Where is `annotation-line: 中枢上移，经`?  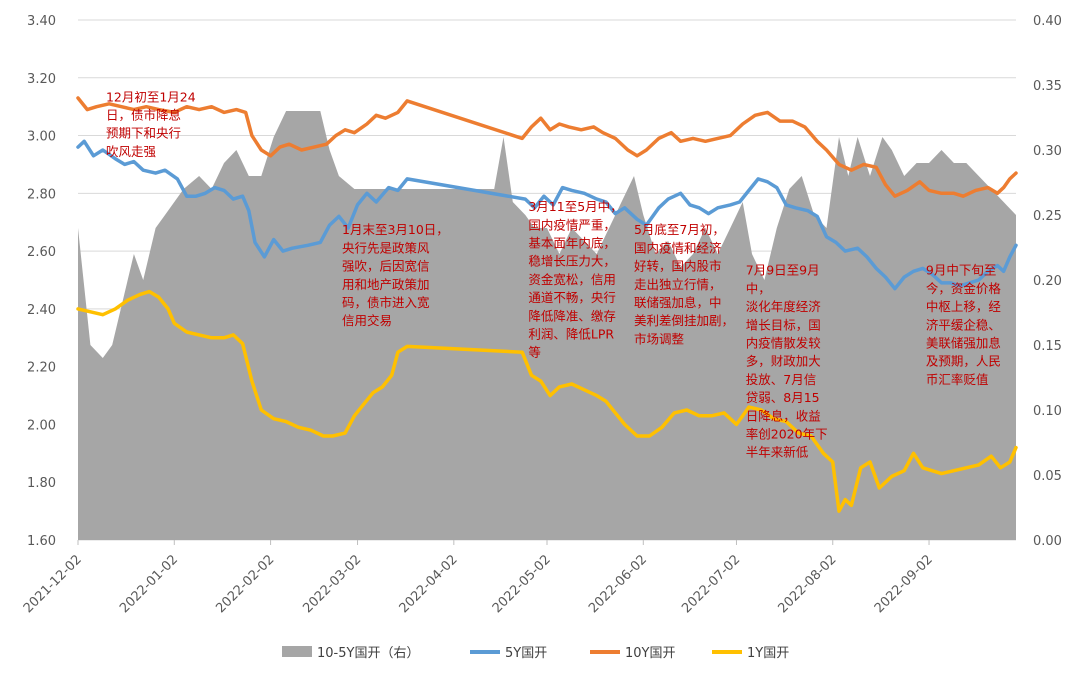
annotation-line: 中枢上移，经 is located at coordinates (964, 306).